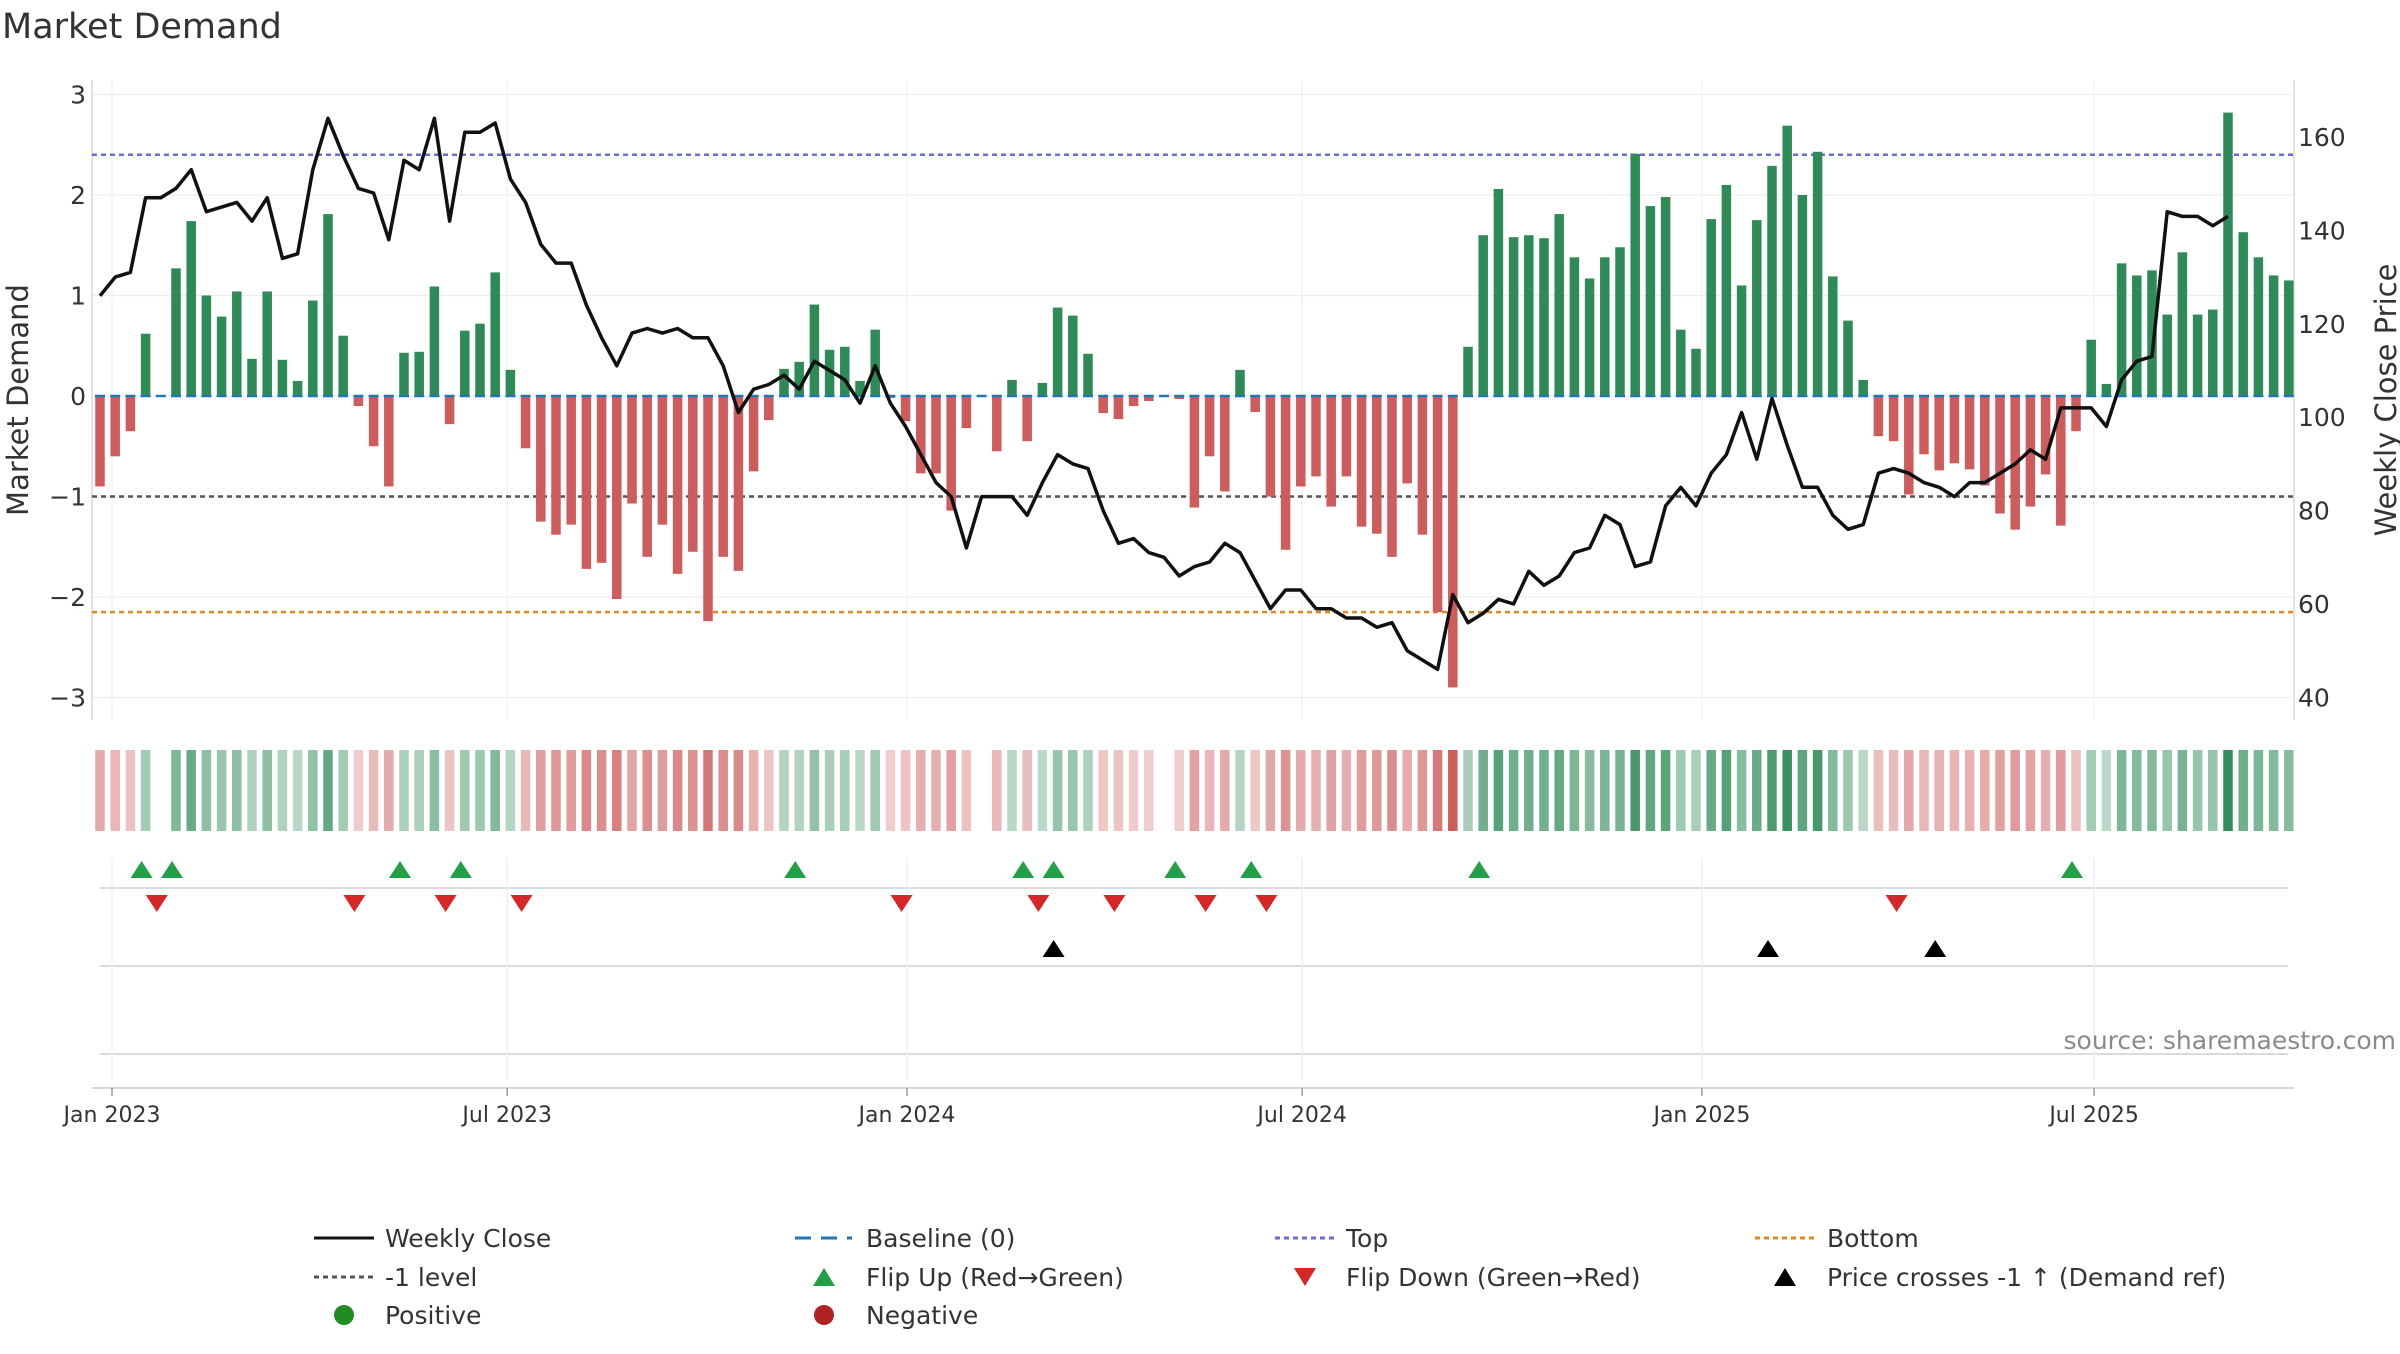 The width and height of the screenshot is (2400, 1354). I want to click on y-right-tick-label: 100, so click(2322, 417).